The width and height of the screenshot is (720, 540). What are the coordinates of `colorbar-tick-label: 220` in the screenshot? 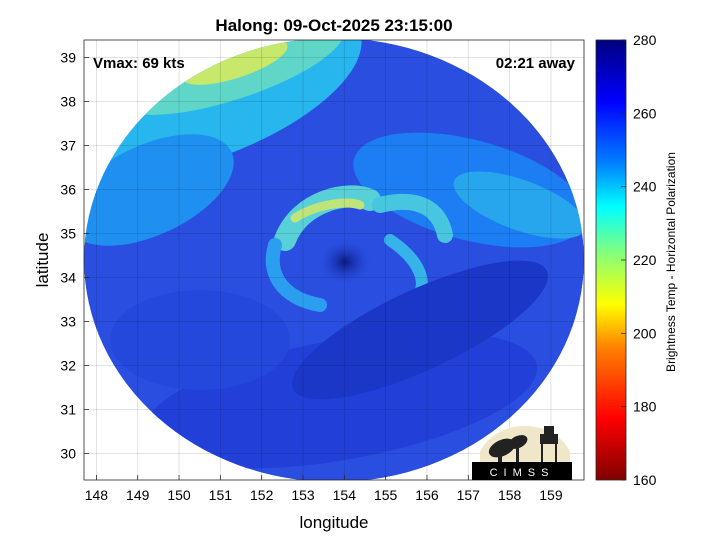 It's located at (645, 260).